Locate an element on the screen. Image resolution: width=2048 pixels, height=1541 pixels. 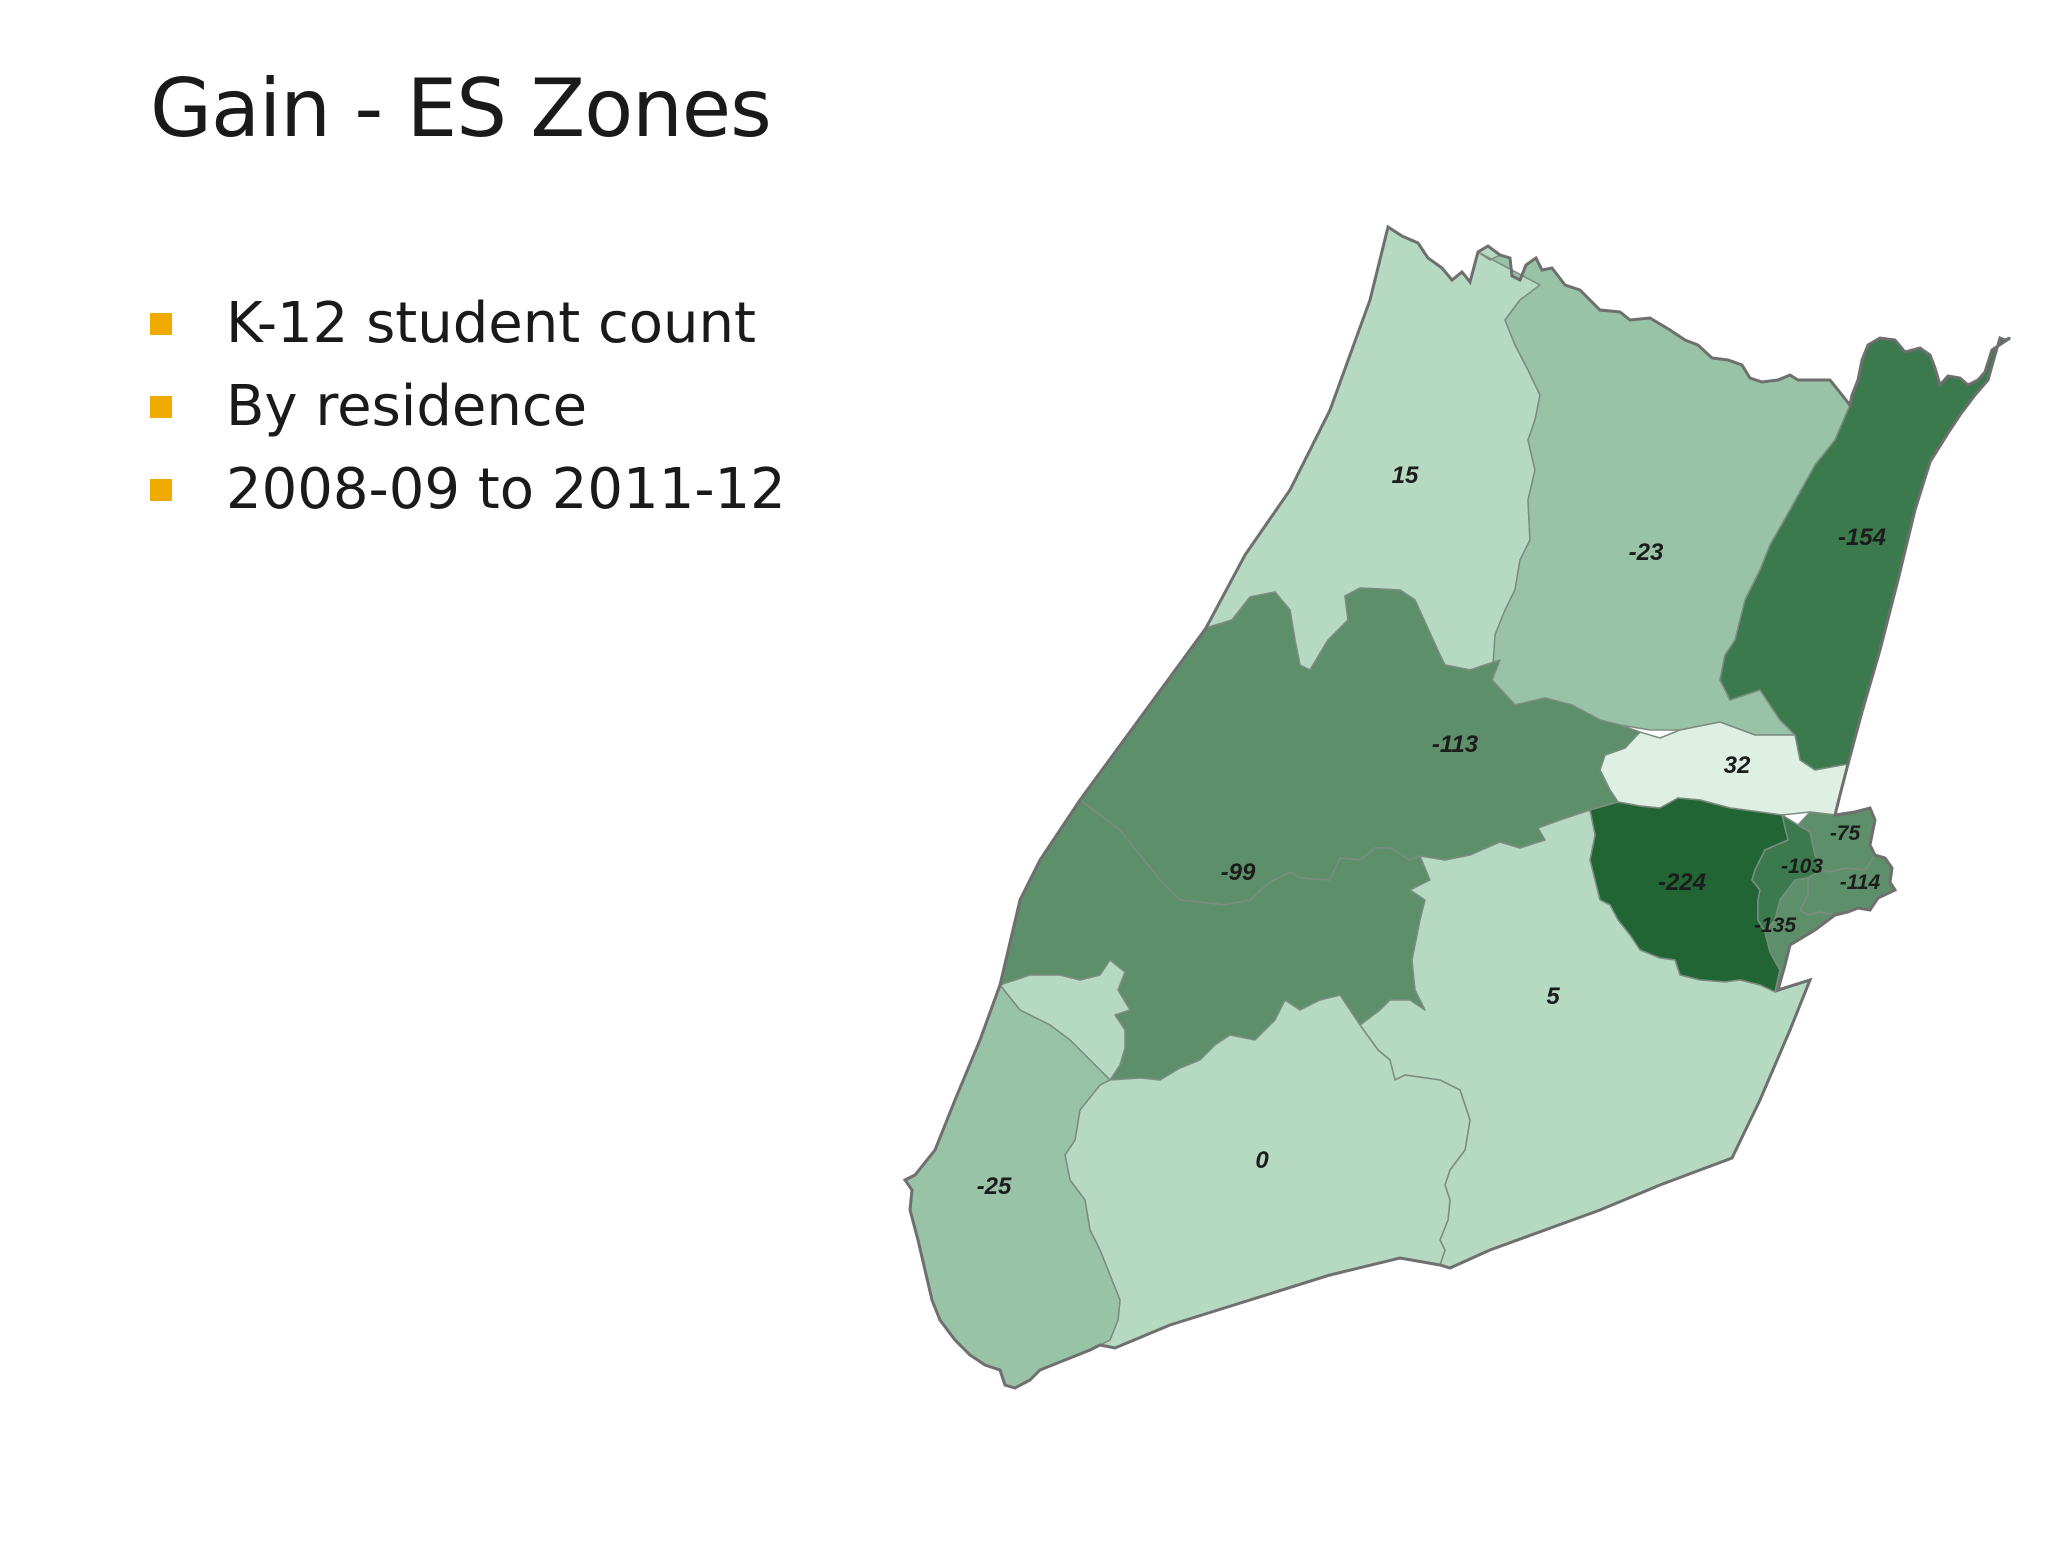
zone-label: 0 is located at coordinates (1262, 1160).